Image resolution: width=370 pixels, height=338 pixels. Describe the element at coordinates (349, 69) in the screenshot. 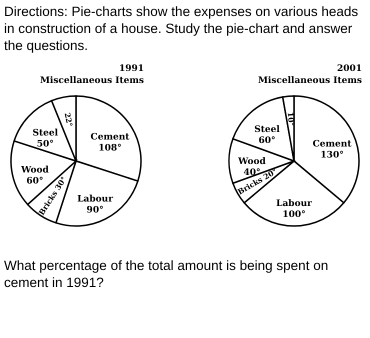

I see `chart-title: 2001` at that location.